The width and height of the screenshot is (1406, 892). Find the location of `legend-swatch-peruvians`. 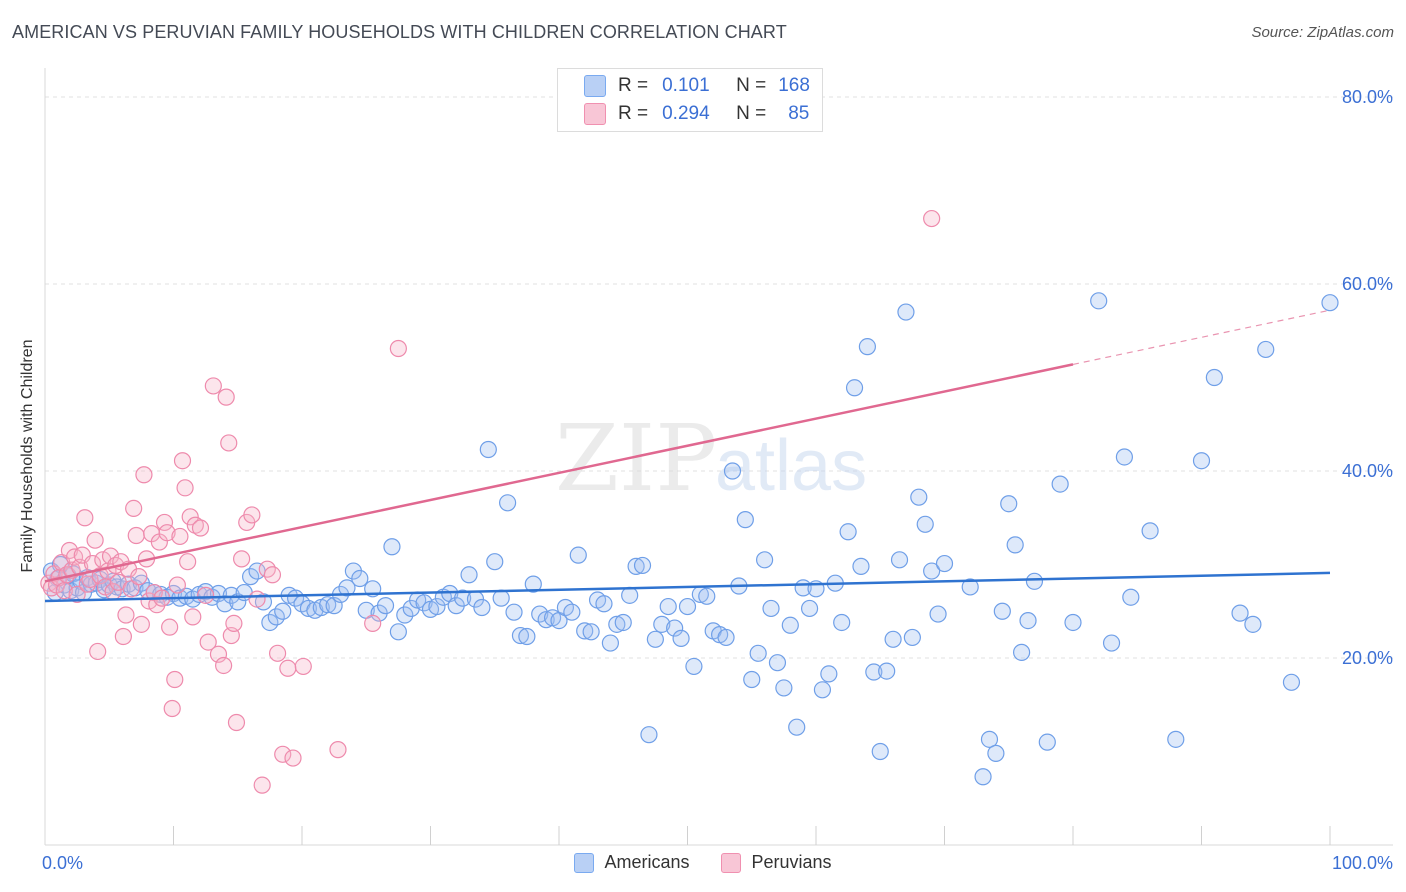

legend-swatch-peruvians is located at coordinates (595, 114).